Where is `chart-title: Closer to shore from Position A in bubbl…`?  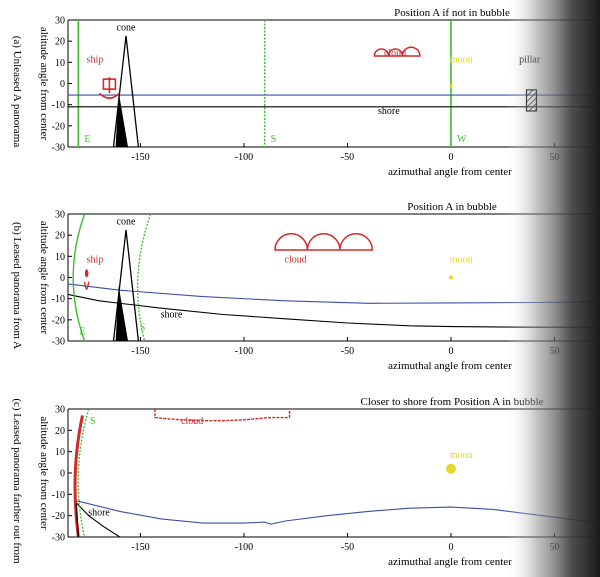 chart-title: Closer to shore from Position A in bubbl… is located at coordinates (451, 402).